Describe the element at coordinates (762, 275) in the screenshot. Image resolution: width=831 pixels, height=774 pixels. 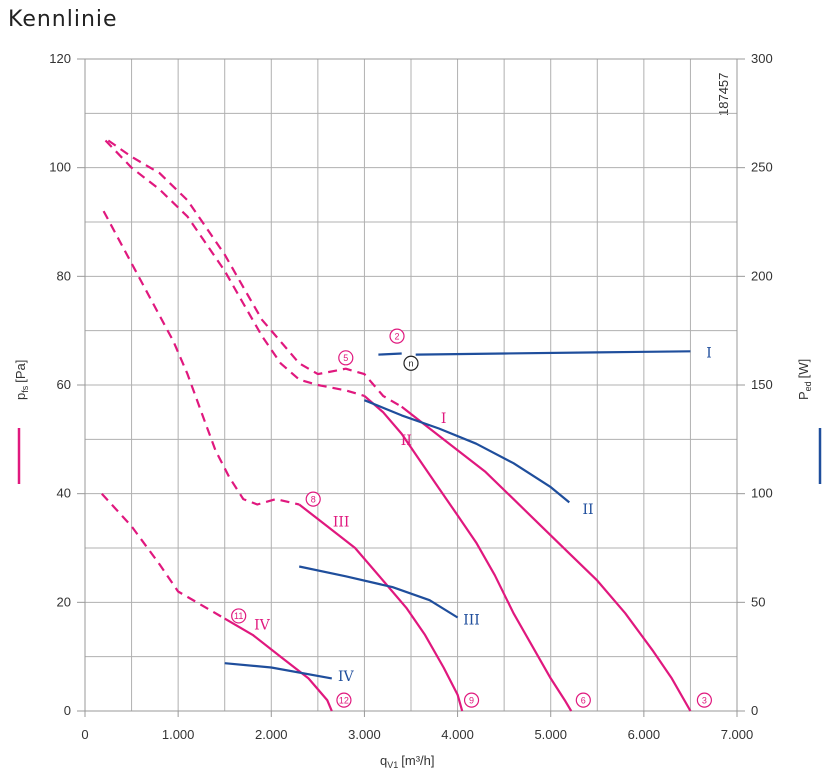
I see `y-right-tick-label: 200` at that location.